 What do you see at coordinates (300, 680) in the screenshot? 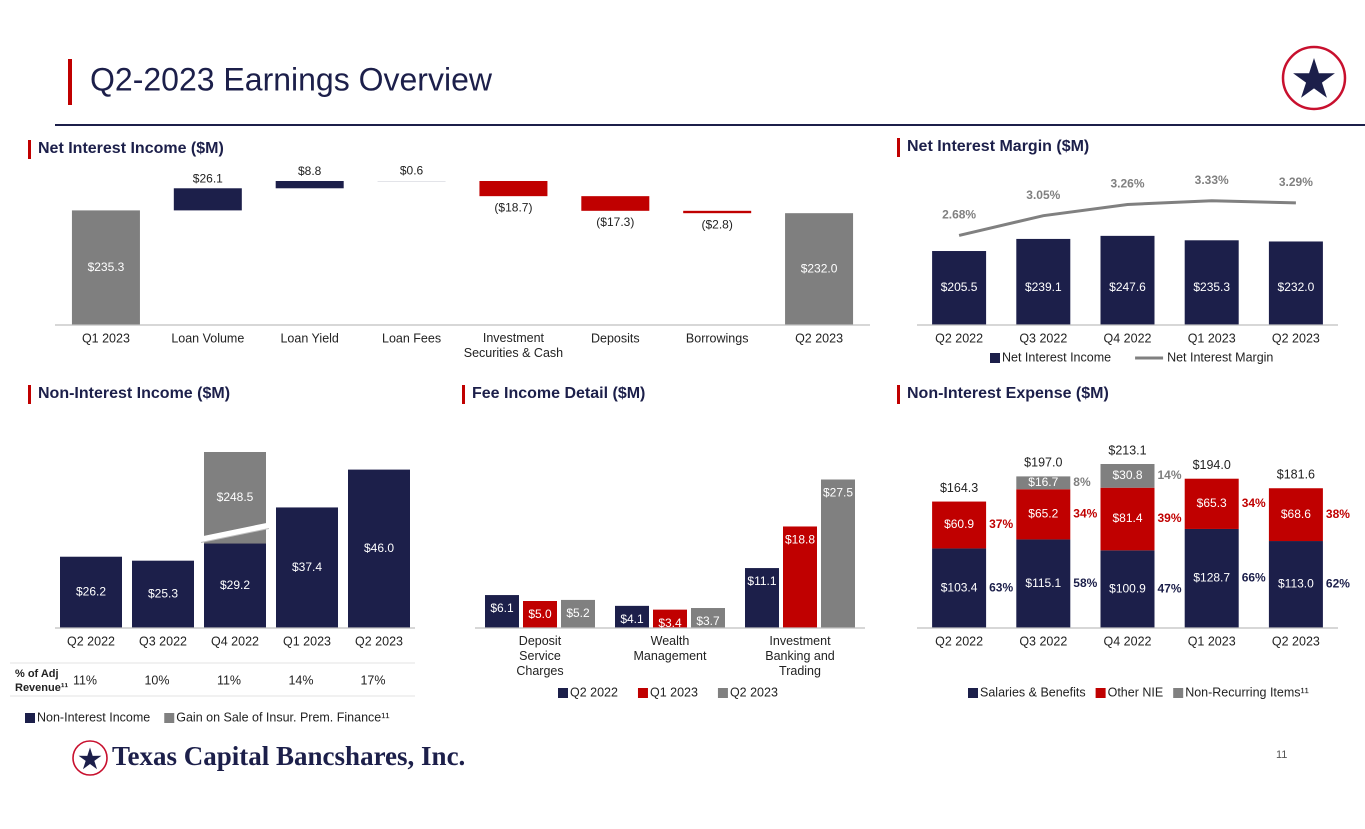
I see `table-value: 14%` at bounding box center [300, 680].